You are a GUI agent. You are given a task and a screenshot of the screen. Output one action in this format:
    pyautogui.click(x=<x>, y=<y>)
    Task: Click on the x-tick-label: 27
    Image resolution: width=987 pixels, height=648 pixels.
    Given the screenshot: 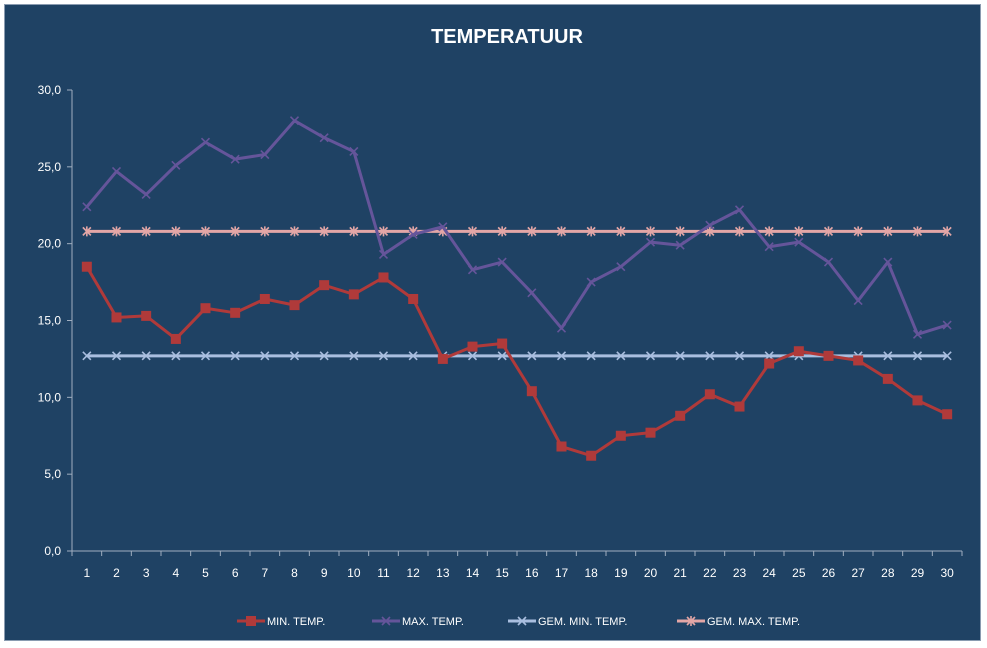 What is the action you would take?
    pyautogui.click(x=858, y=573)
    